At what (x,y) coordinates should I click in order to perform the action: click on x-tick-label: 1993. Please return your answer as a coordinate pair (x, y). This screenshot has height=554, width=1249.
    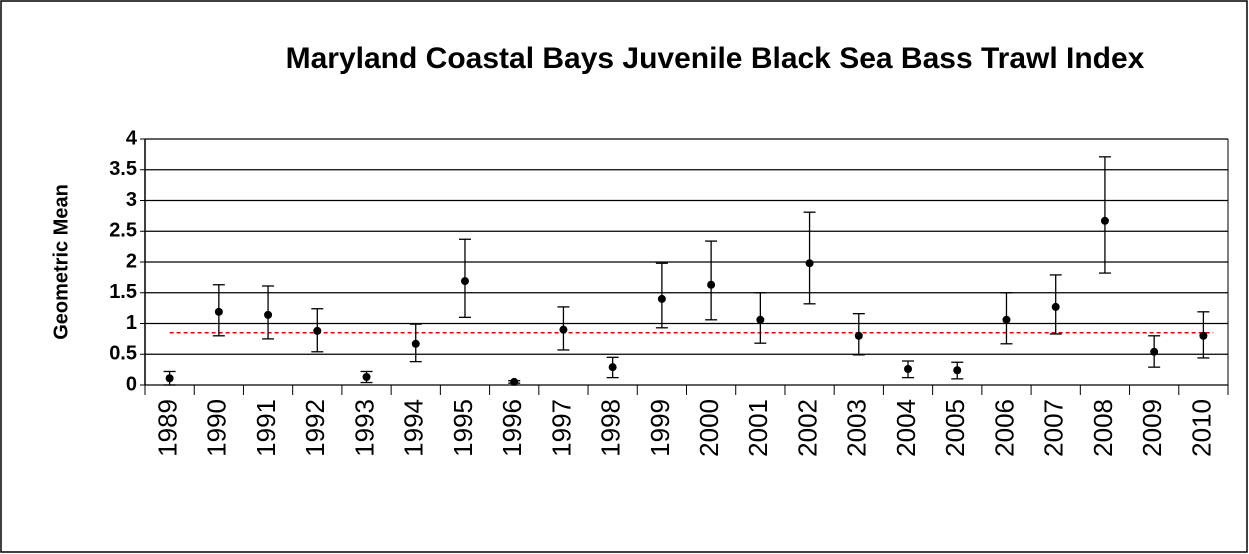
    Looking at the image, I should click on (364, 428).